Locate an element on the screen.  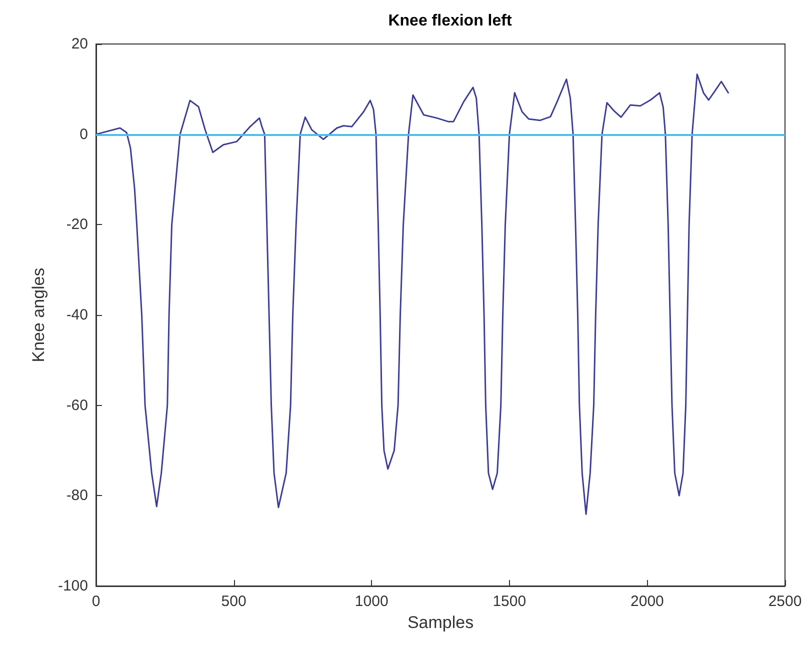
y-tick-label: -80 is located at coordinates (77, 495).